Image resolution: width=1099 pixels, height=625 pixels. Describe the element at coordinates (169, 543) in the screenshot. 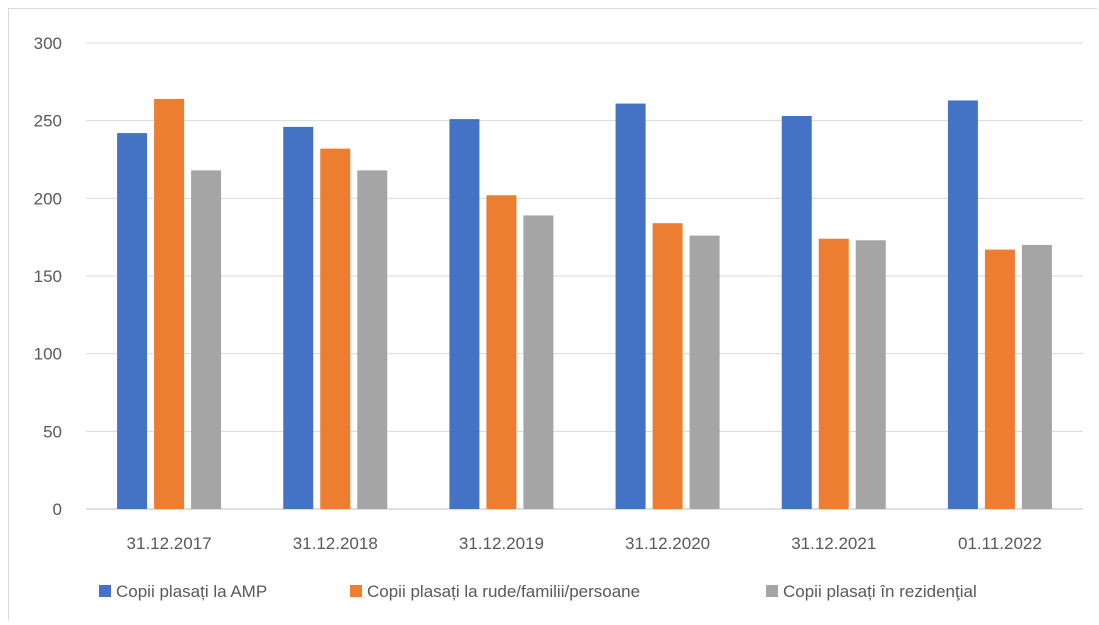

I see `x-tick-label: 31.12.2017` at that location.